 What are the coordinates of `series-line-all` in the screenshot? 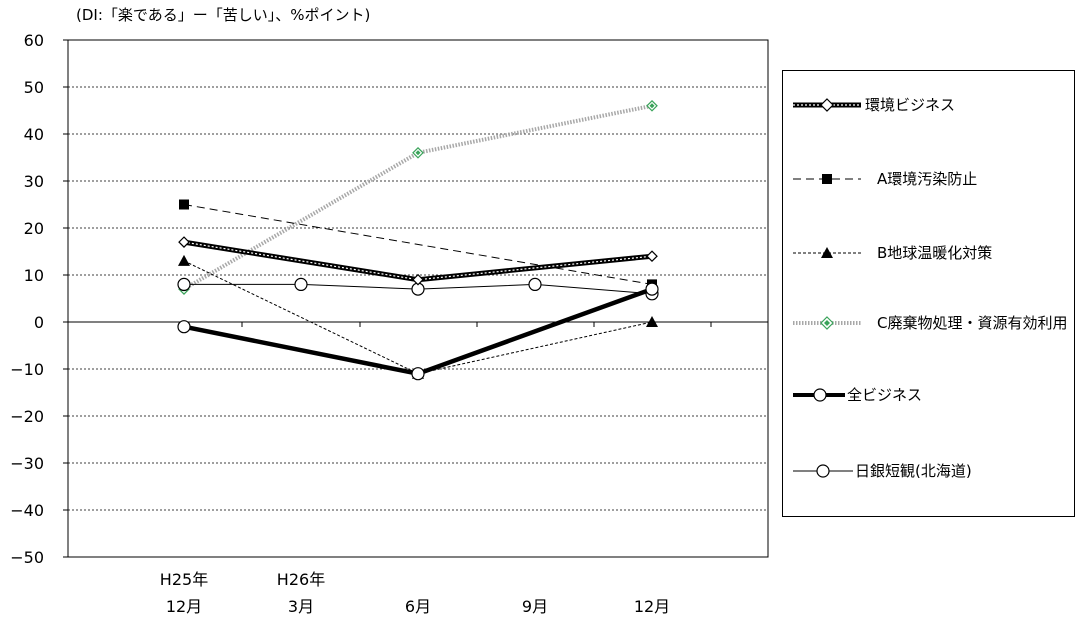 It's located at (418, 331).